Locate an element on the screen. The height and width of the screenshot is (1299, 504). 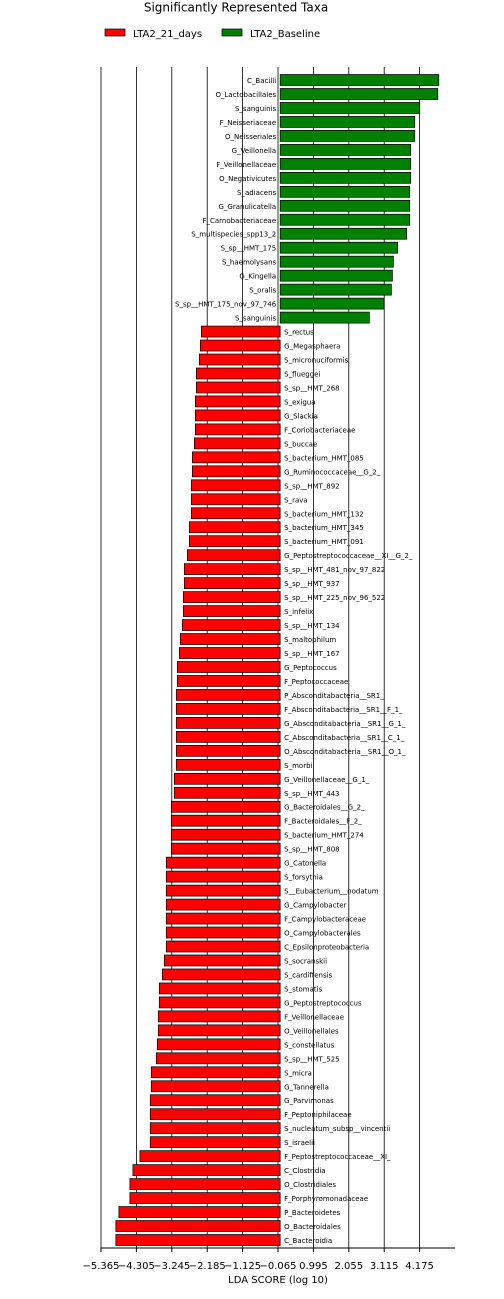
x-tick-label: 4.175 is located at coordinates (419, 1266).